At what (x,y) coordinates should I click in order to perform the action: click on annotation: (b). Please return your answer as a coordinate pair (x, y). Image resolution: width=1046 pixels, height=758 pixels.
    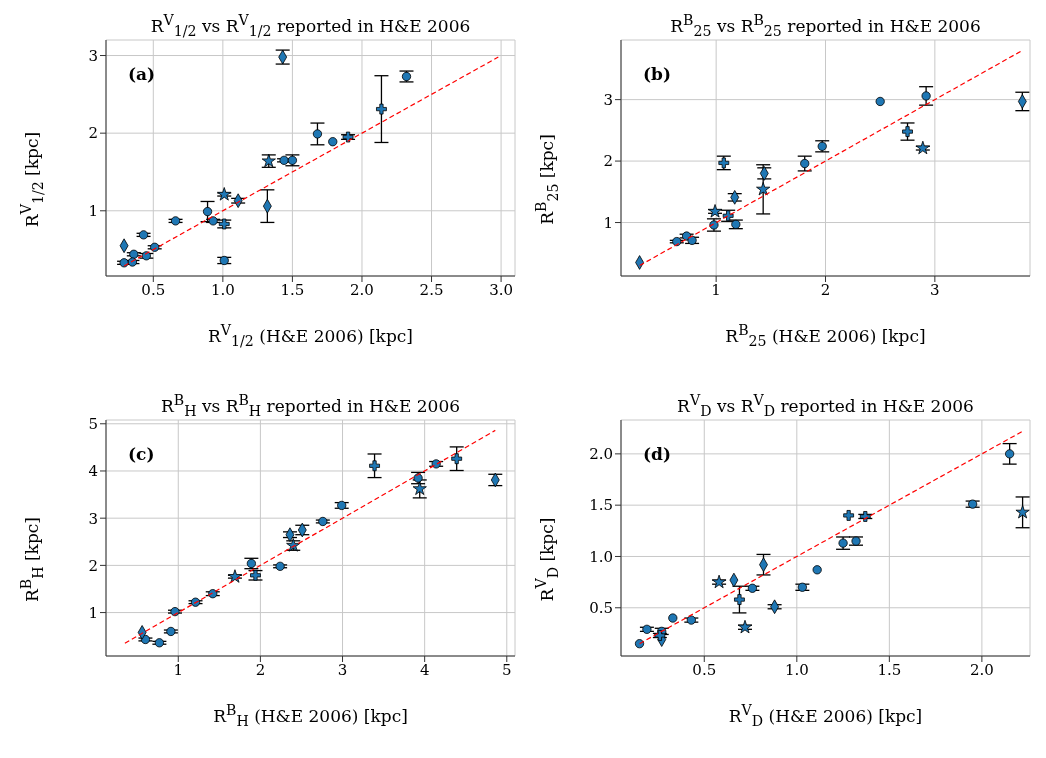
    Looking at the image, I should click on (657, 74).